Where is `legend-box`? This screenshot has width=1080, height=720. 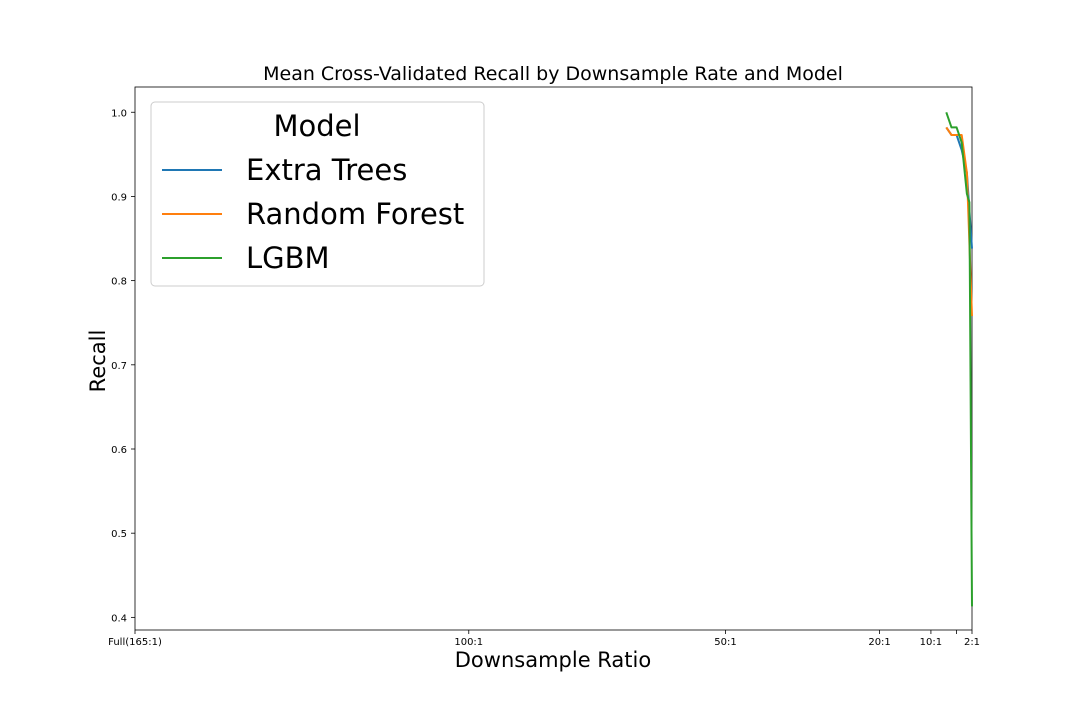 legend-box is located at coordinates (317, 194).